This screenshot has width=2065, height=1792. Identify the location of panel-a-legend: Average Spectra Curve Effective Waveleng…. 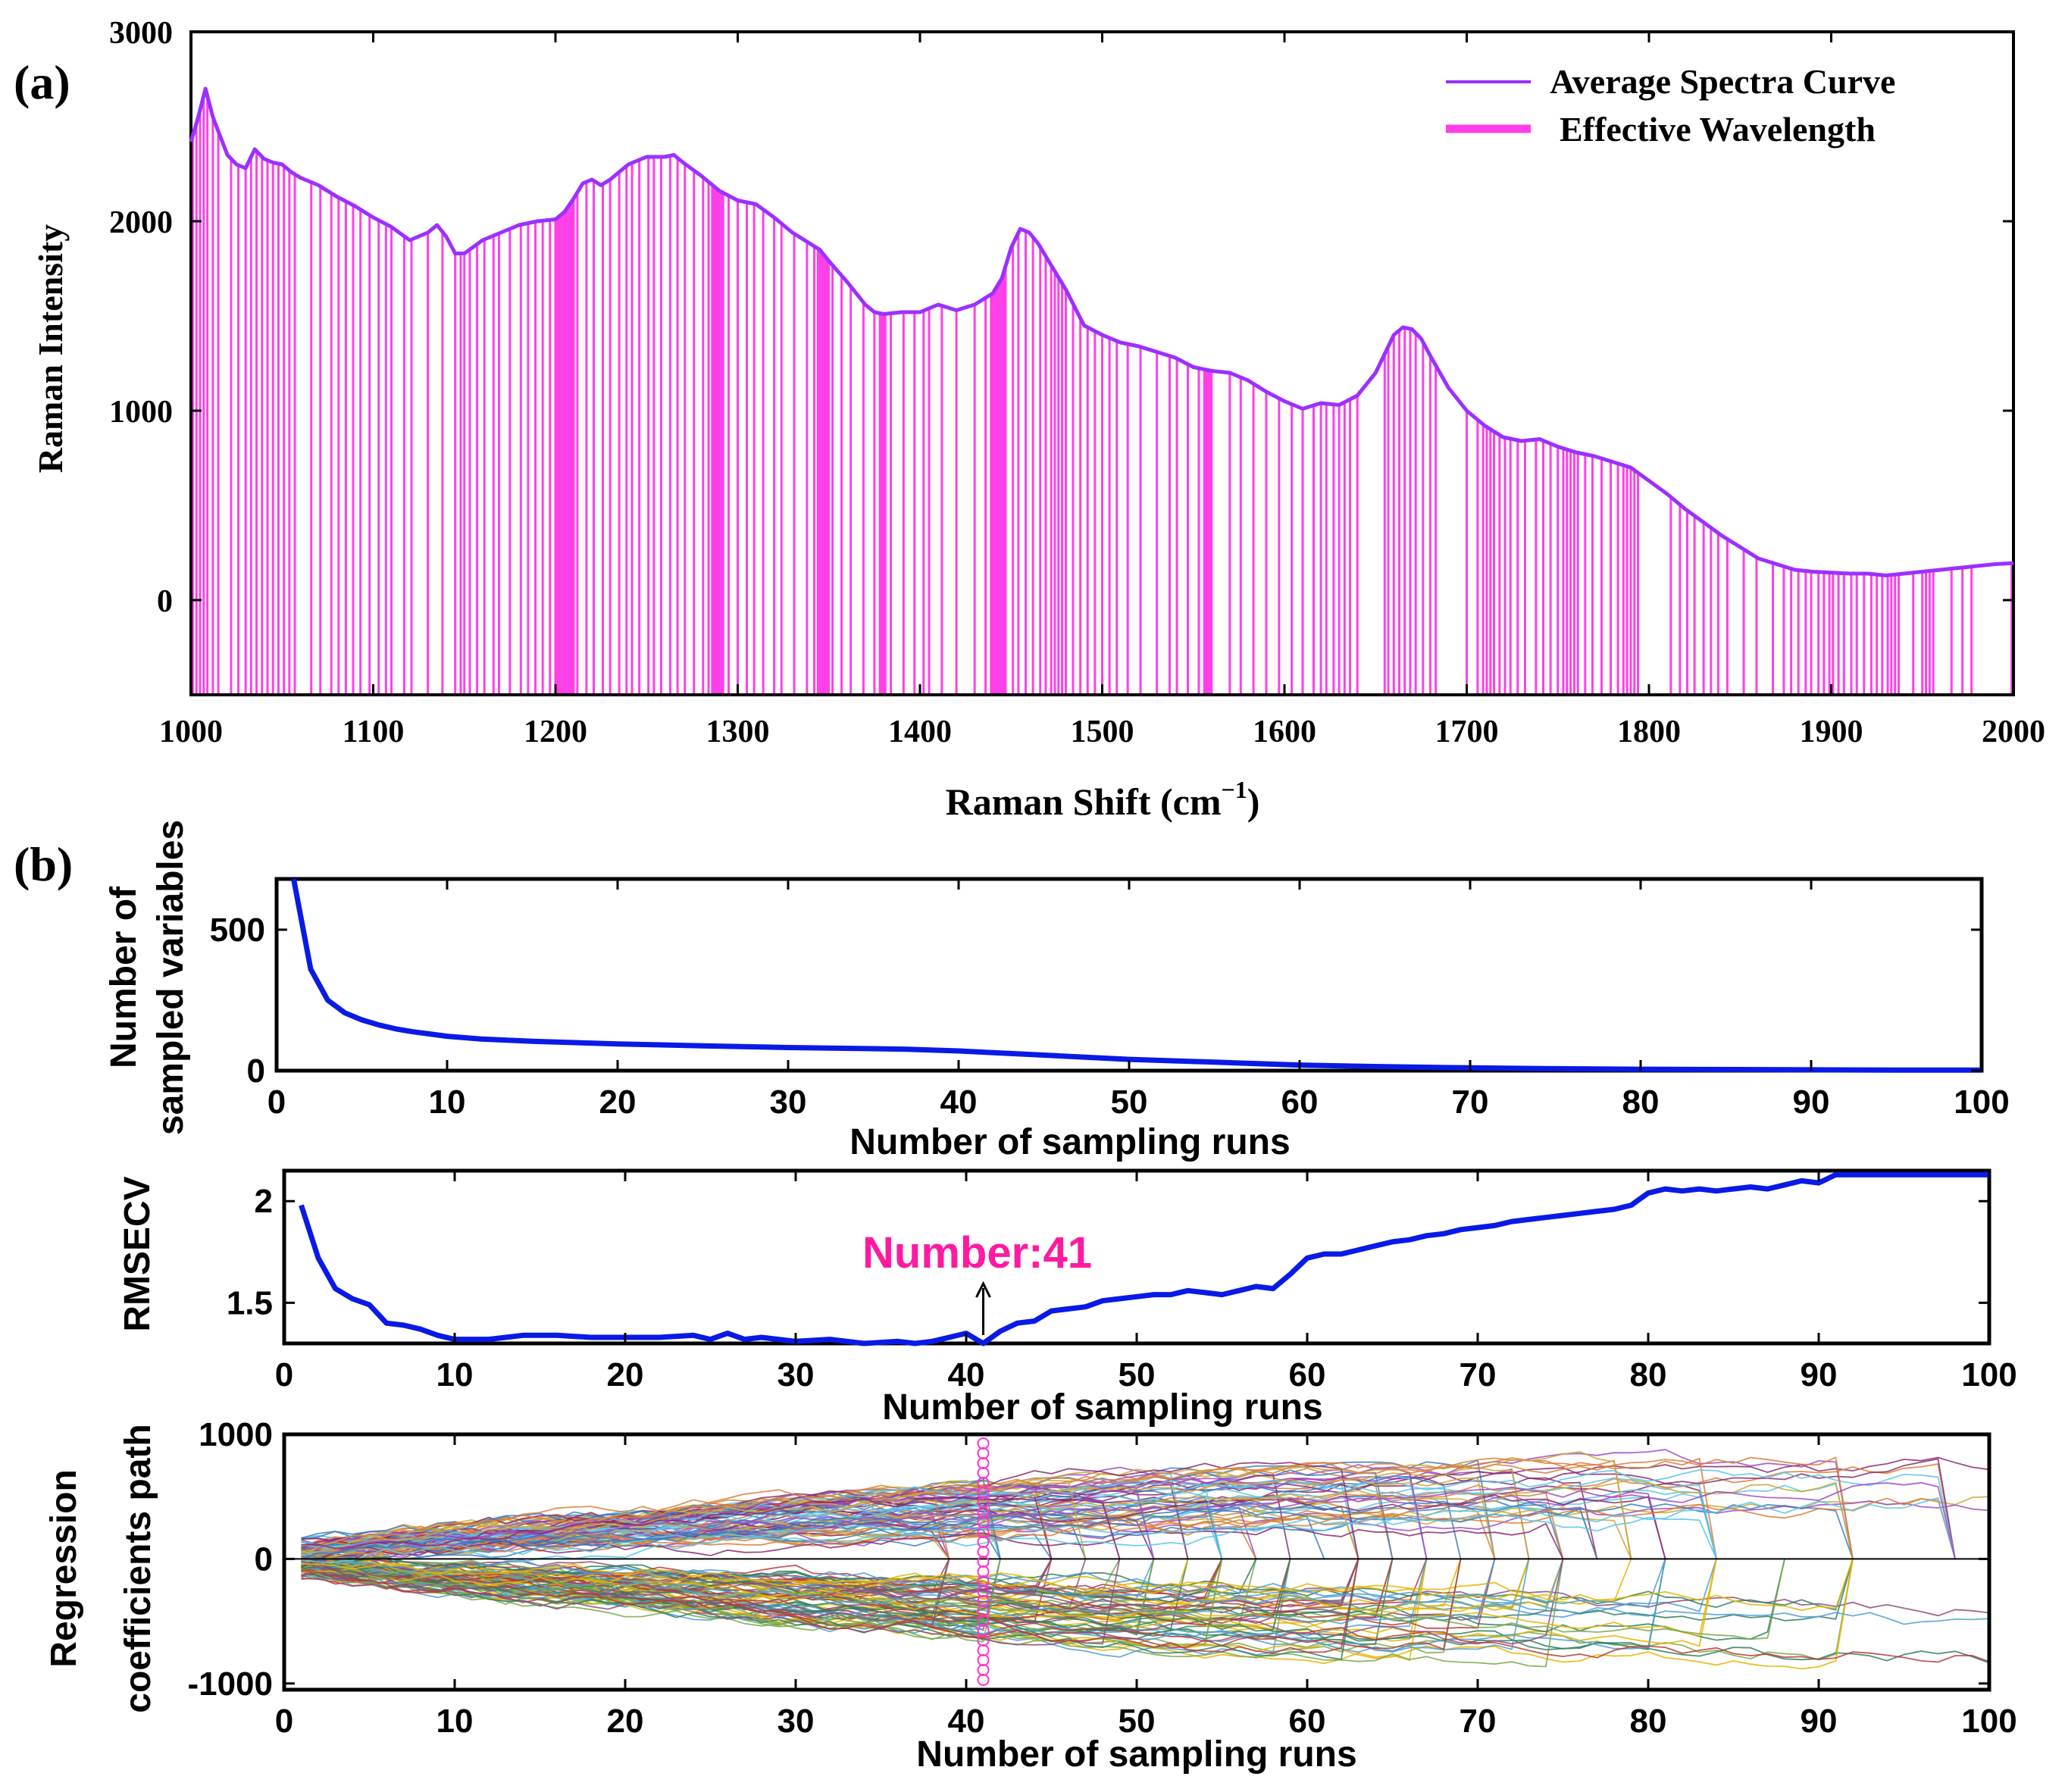
(1670, 105).